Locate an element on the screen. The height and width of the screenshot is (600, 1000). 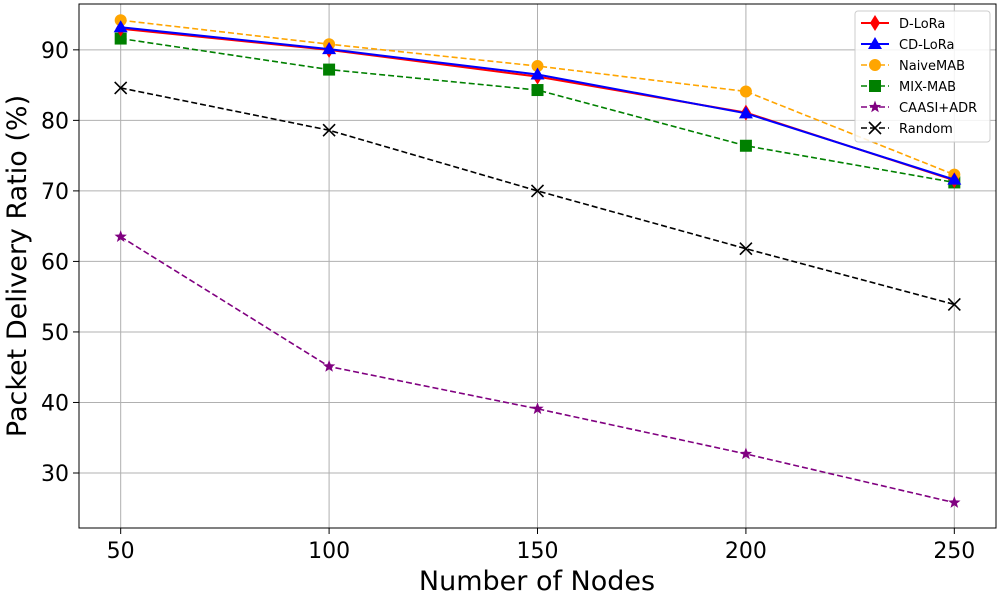
legend-label: Random is located at coordinates (926, 129).